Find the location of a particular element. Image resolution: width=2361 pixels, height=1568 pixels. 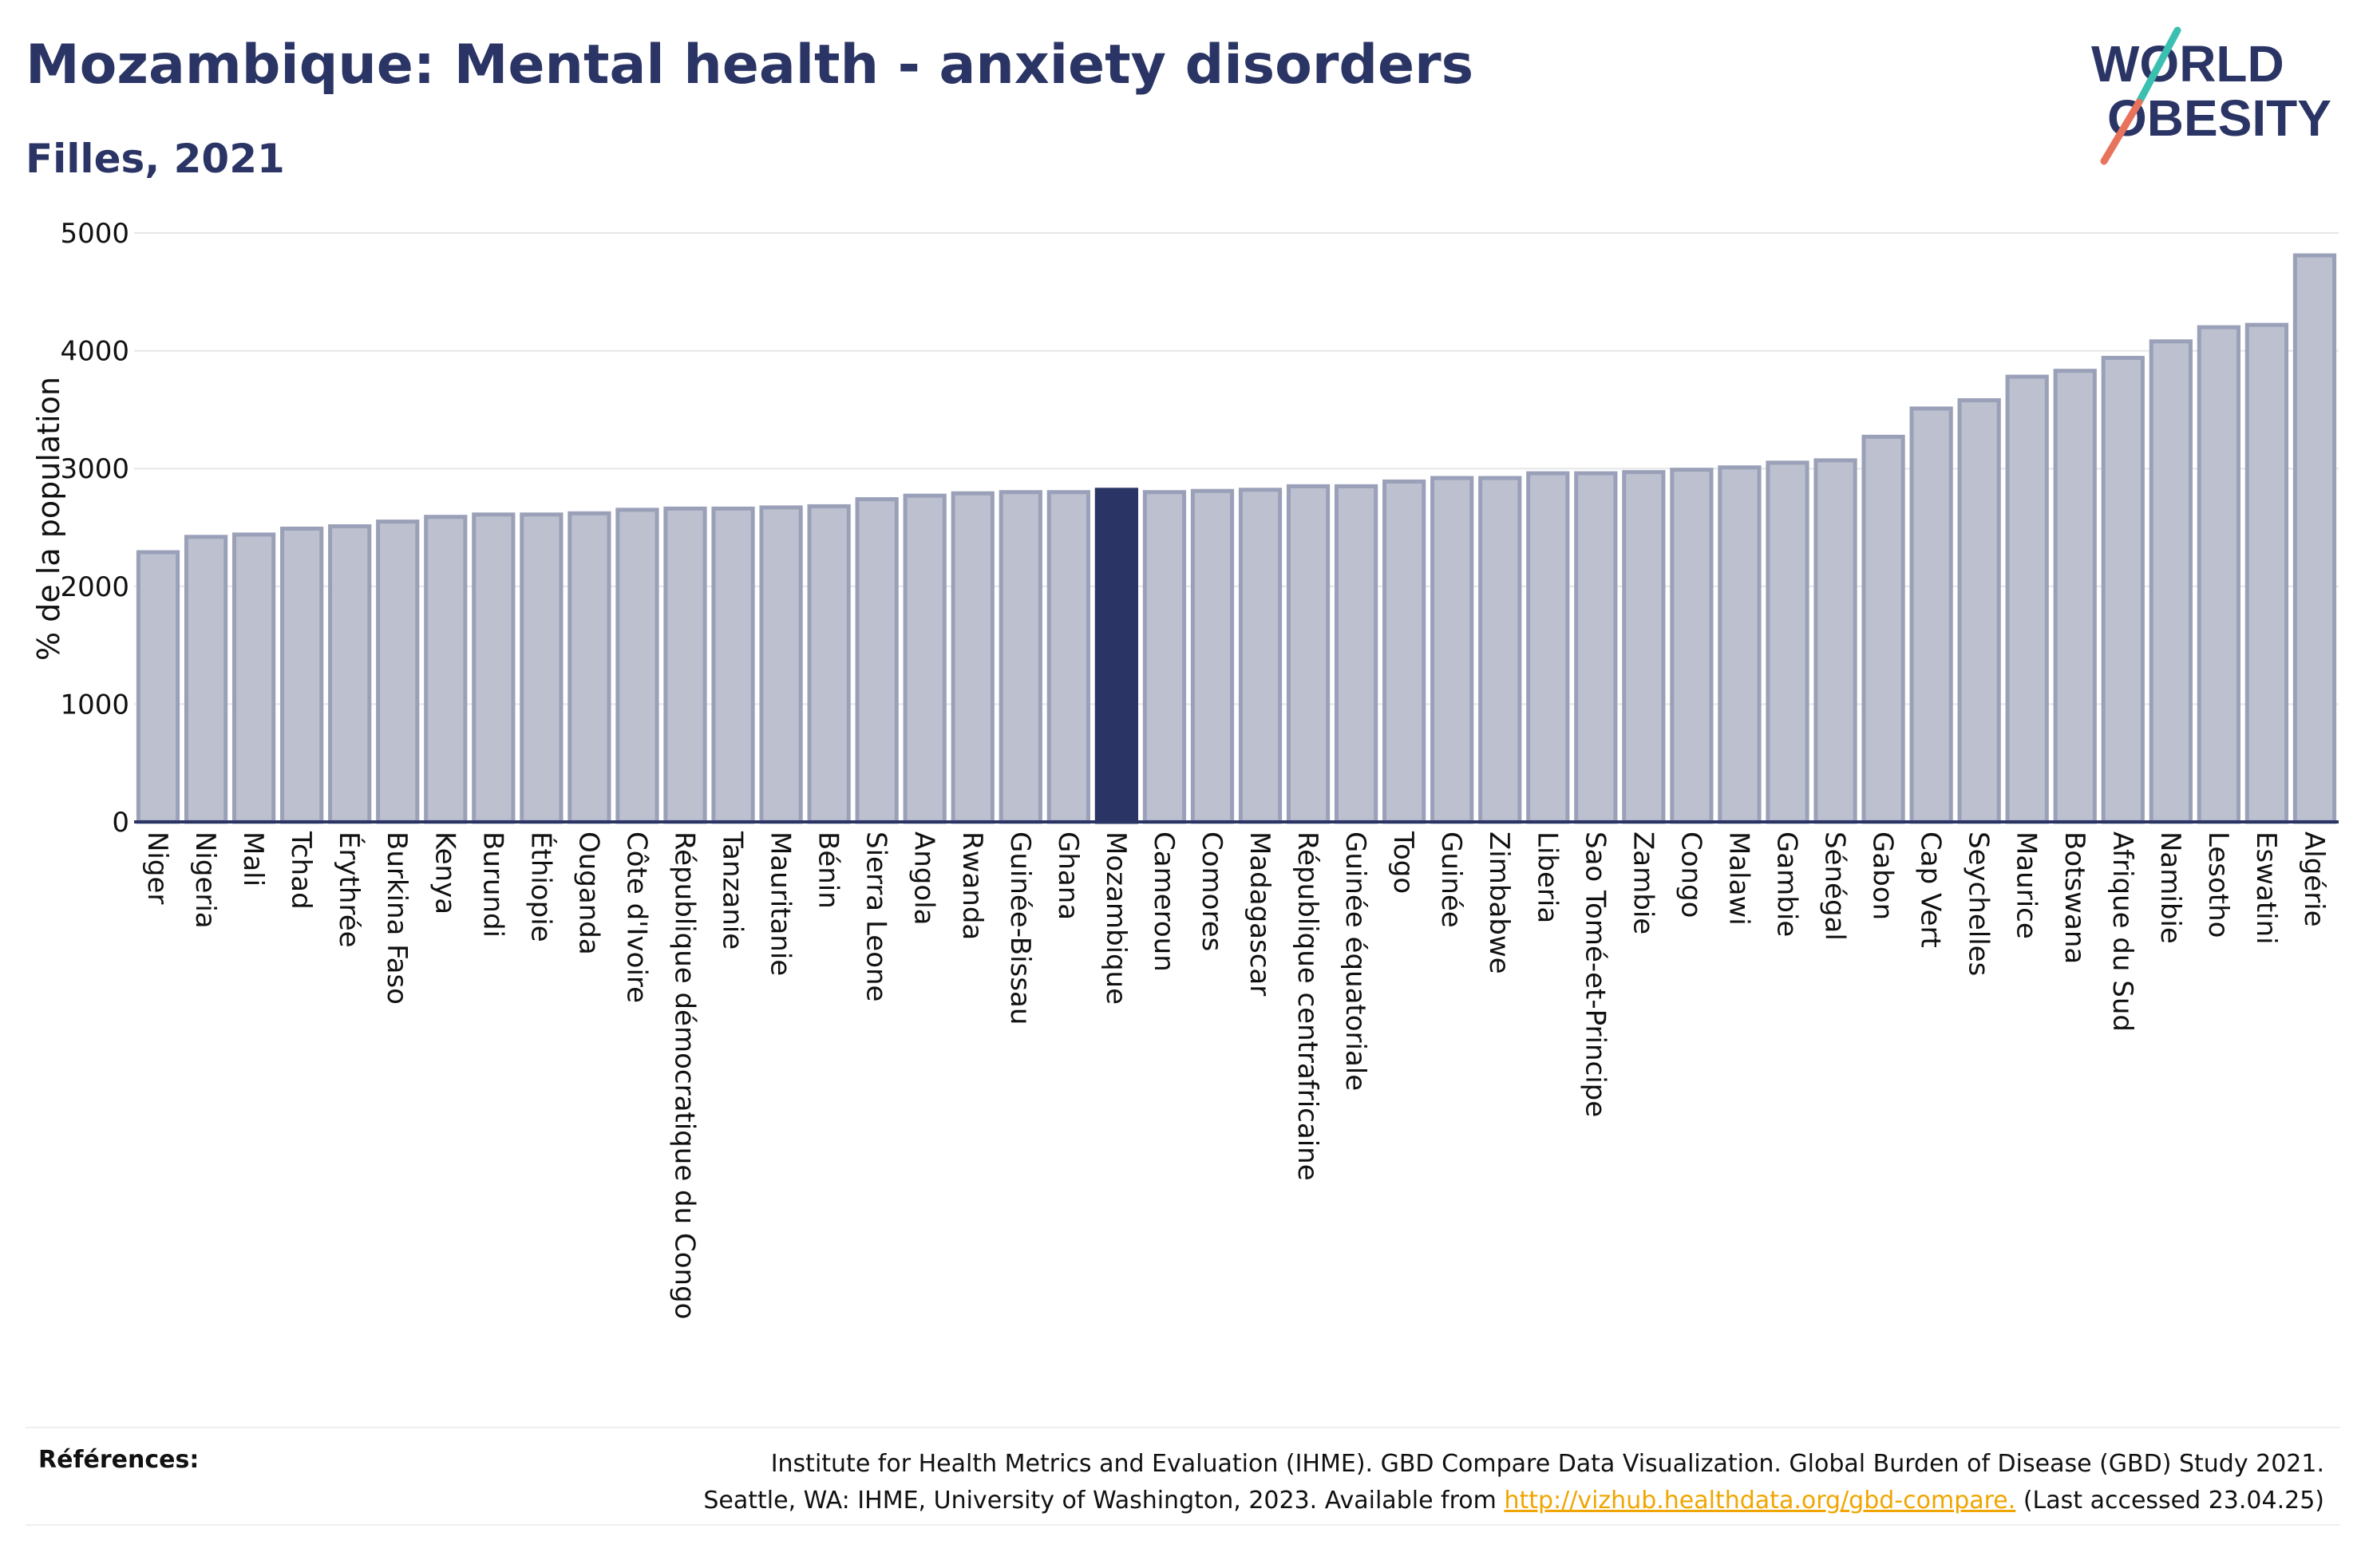

x-tick-label: Tchad is located at coordinates (301, 870).